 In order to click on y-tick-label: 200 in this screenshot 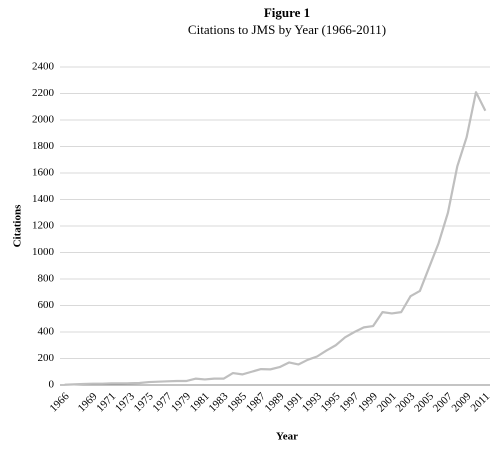, I will do `click(46, 358)`.